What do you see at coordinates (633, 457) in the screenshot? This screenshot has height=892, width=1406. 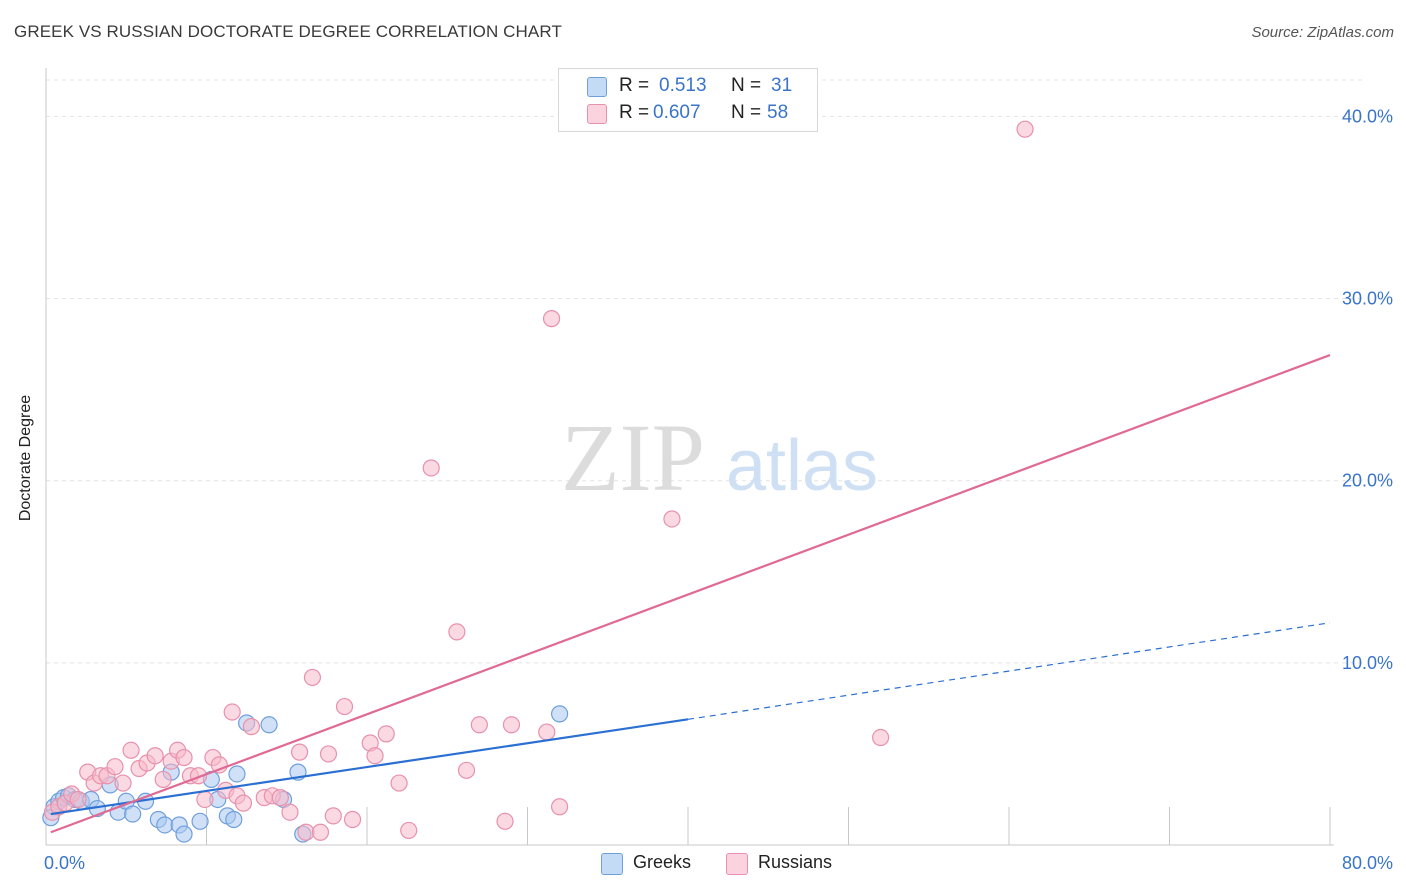 I see `watermark-zip: ZIP` at bounding box center [633, 457].